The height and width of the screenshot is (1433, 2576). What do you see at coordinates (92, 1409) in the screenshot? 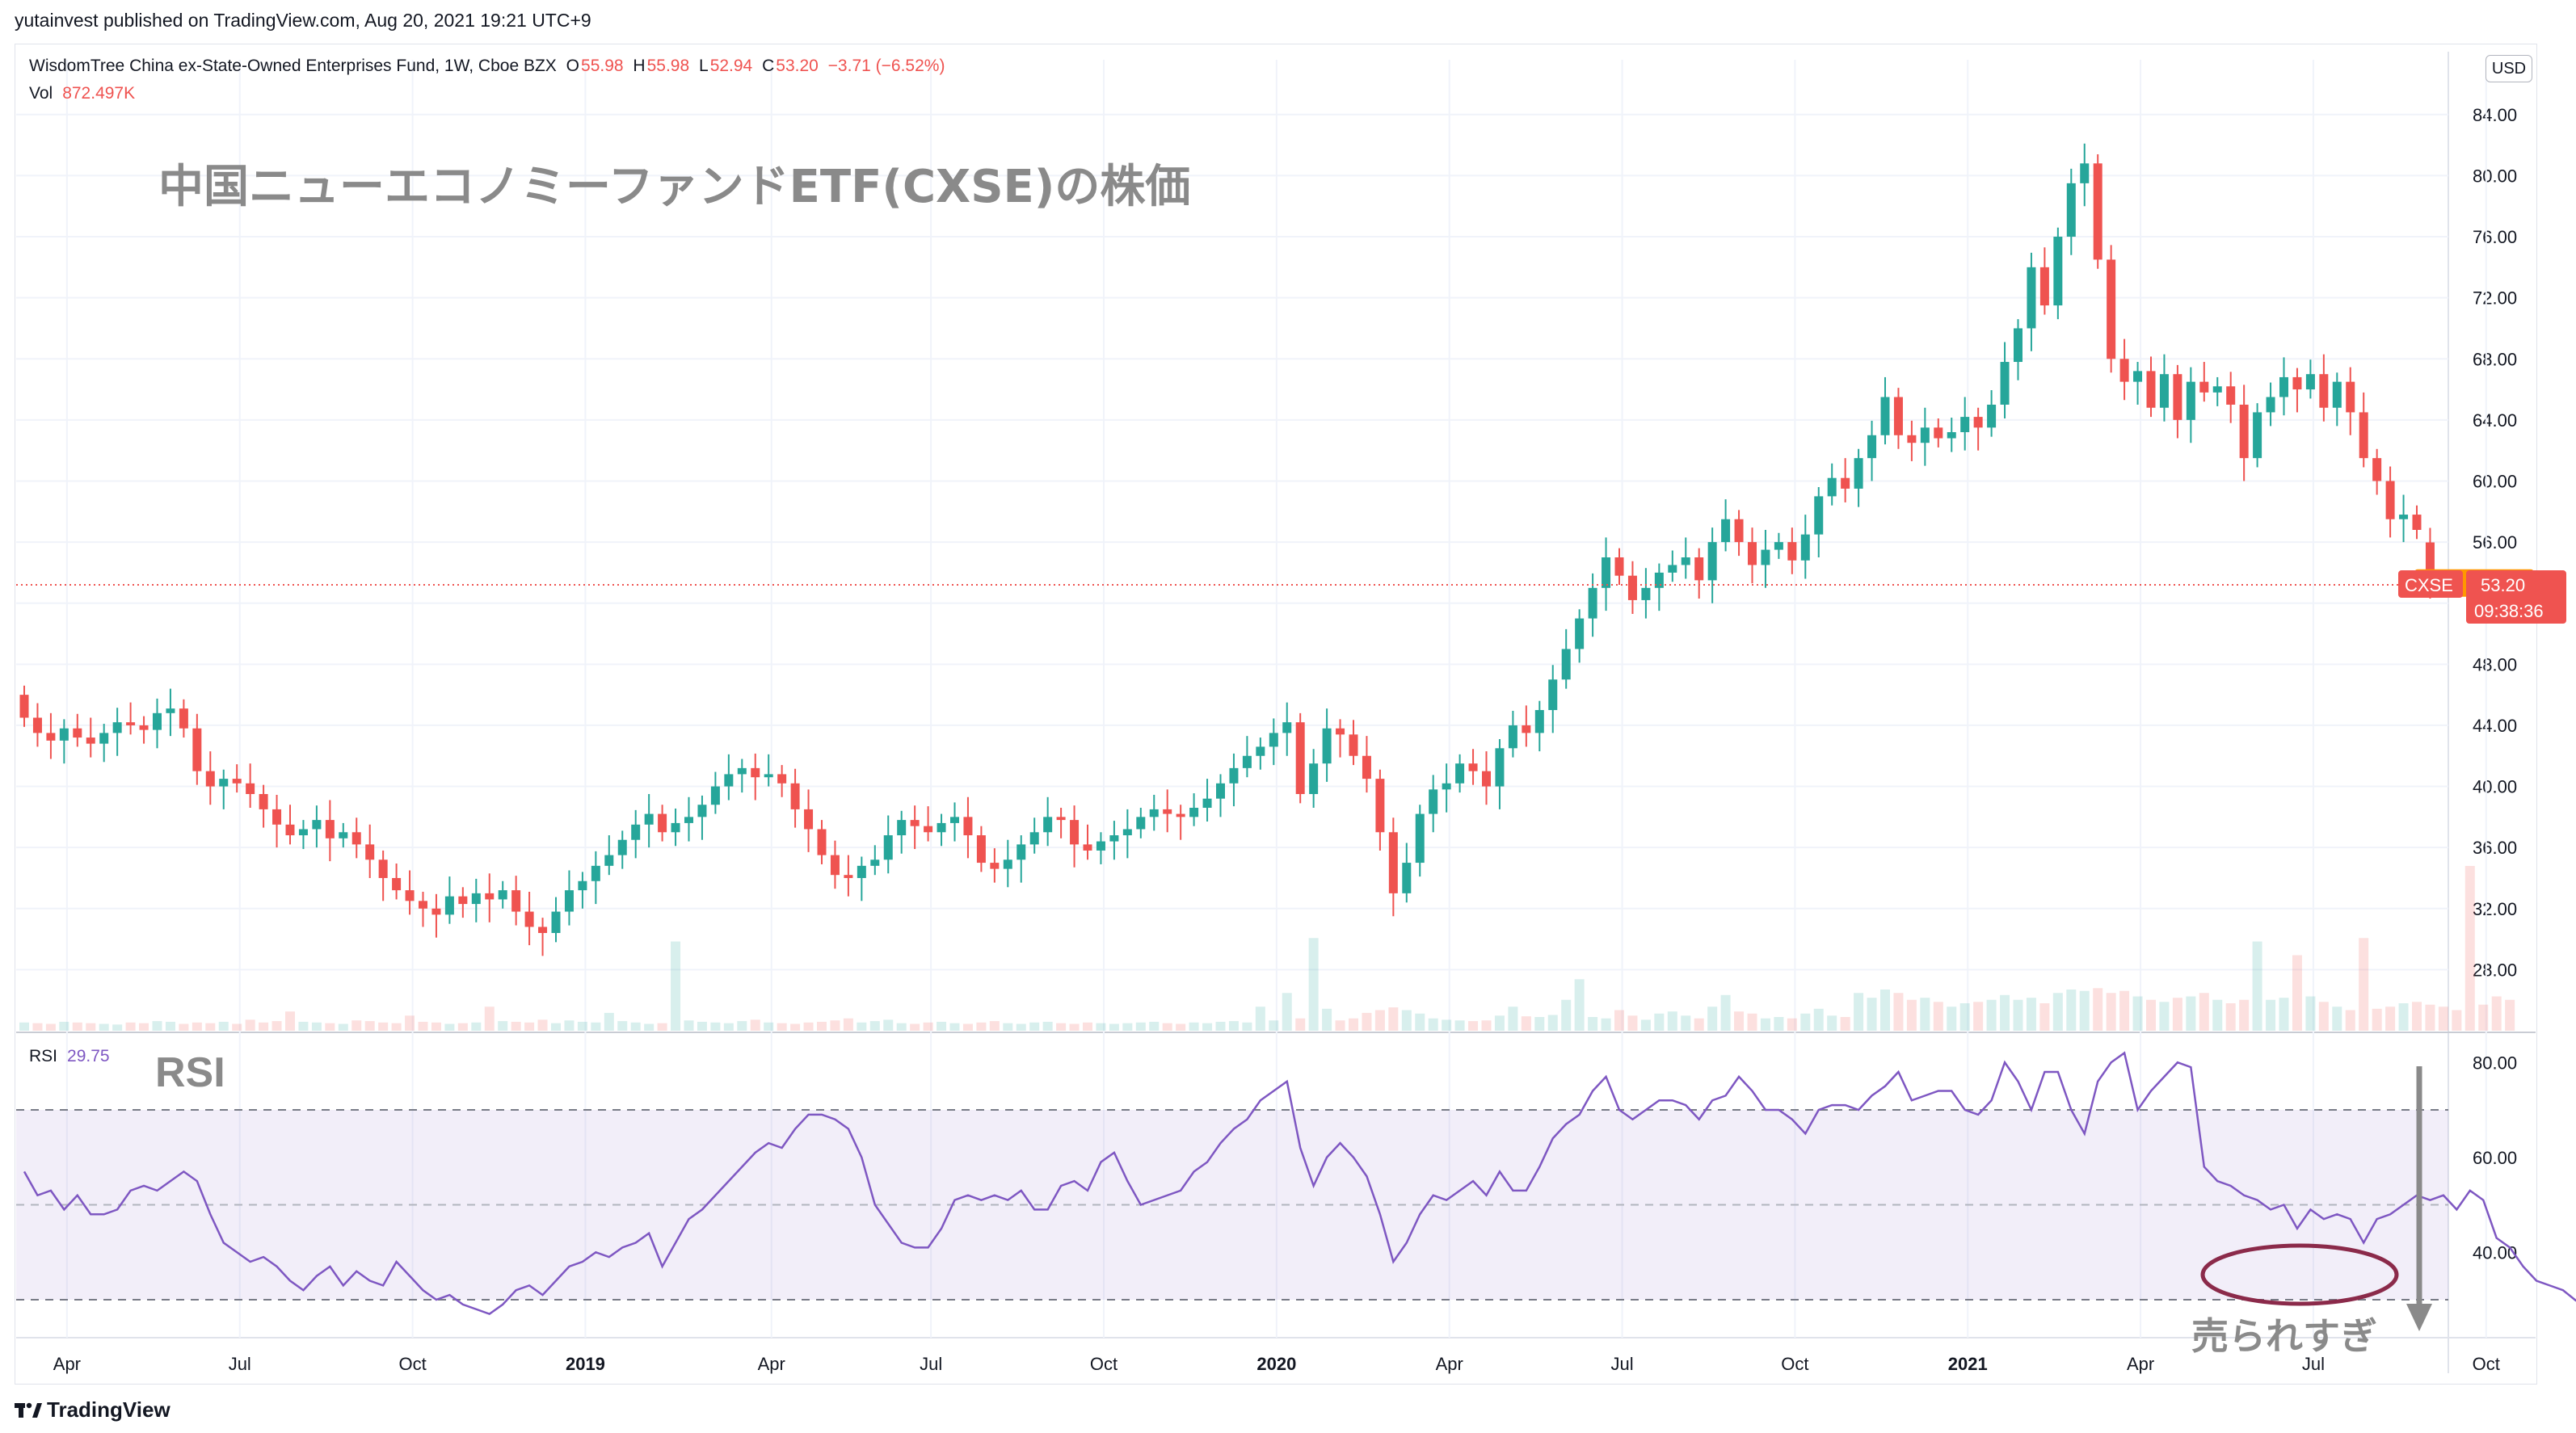
I see `tradingview-logo: TradingView` at bounding box center [92, 1409].